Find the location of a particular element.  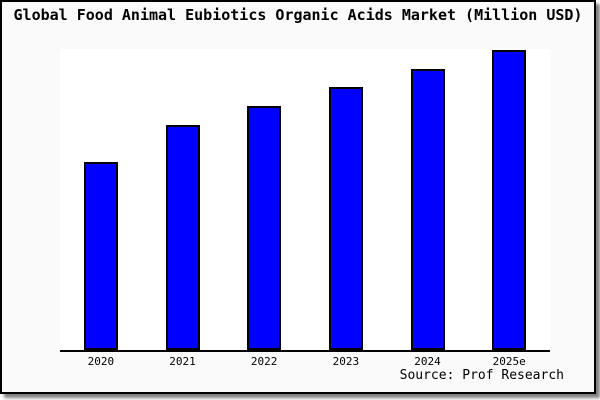

bar-slot-2023 is located at coordinates (346, 199).